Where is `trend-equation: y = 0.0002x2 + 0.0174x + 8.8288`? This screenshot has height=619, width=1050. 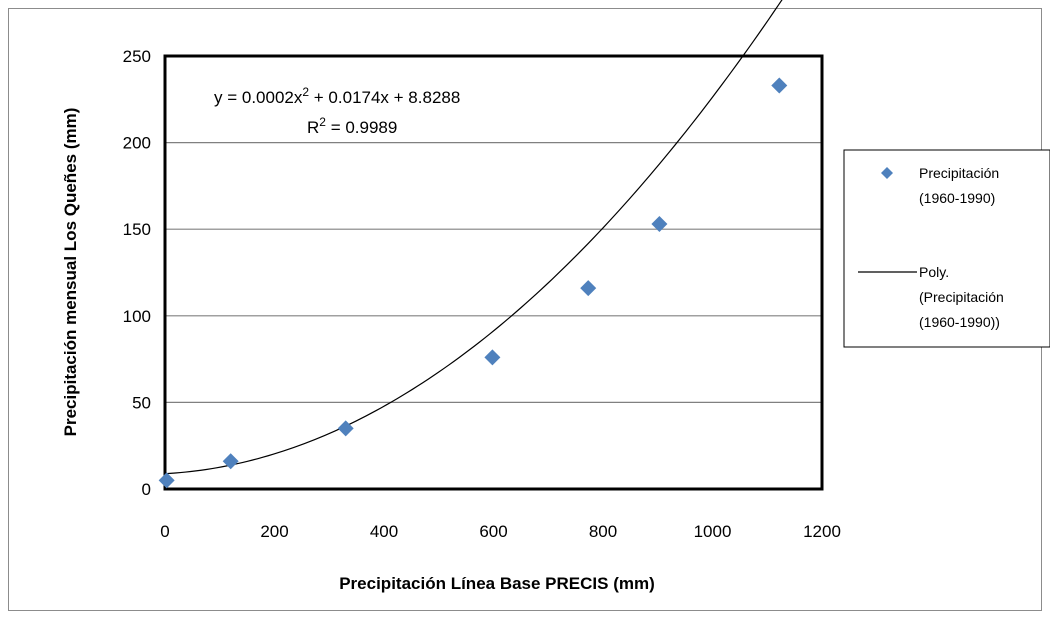
trend-equation: y = 0.0002x2 + 0.0174x + 8.8288 is located at coordinates (337, 96).